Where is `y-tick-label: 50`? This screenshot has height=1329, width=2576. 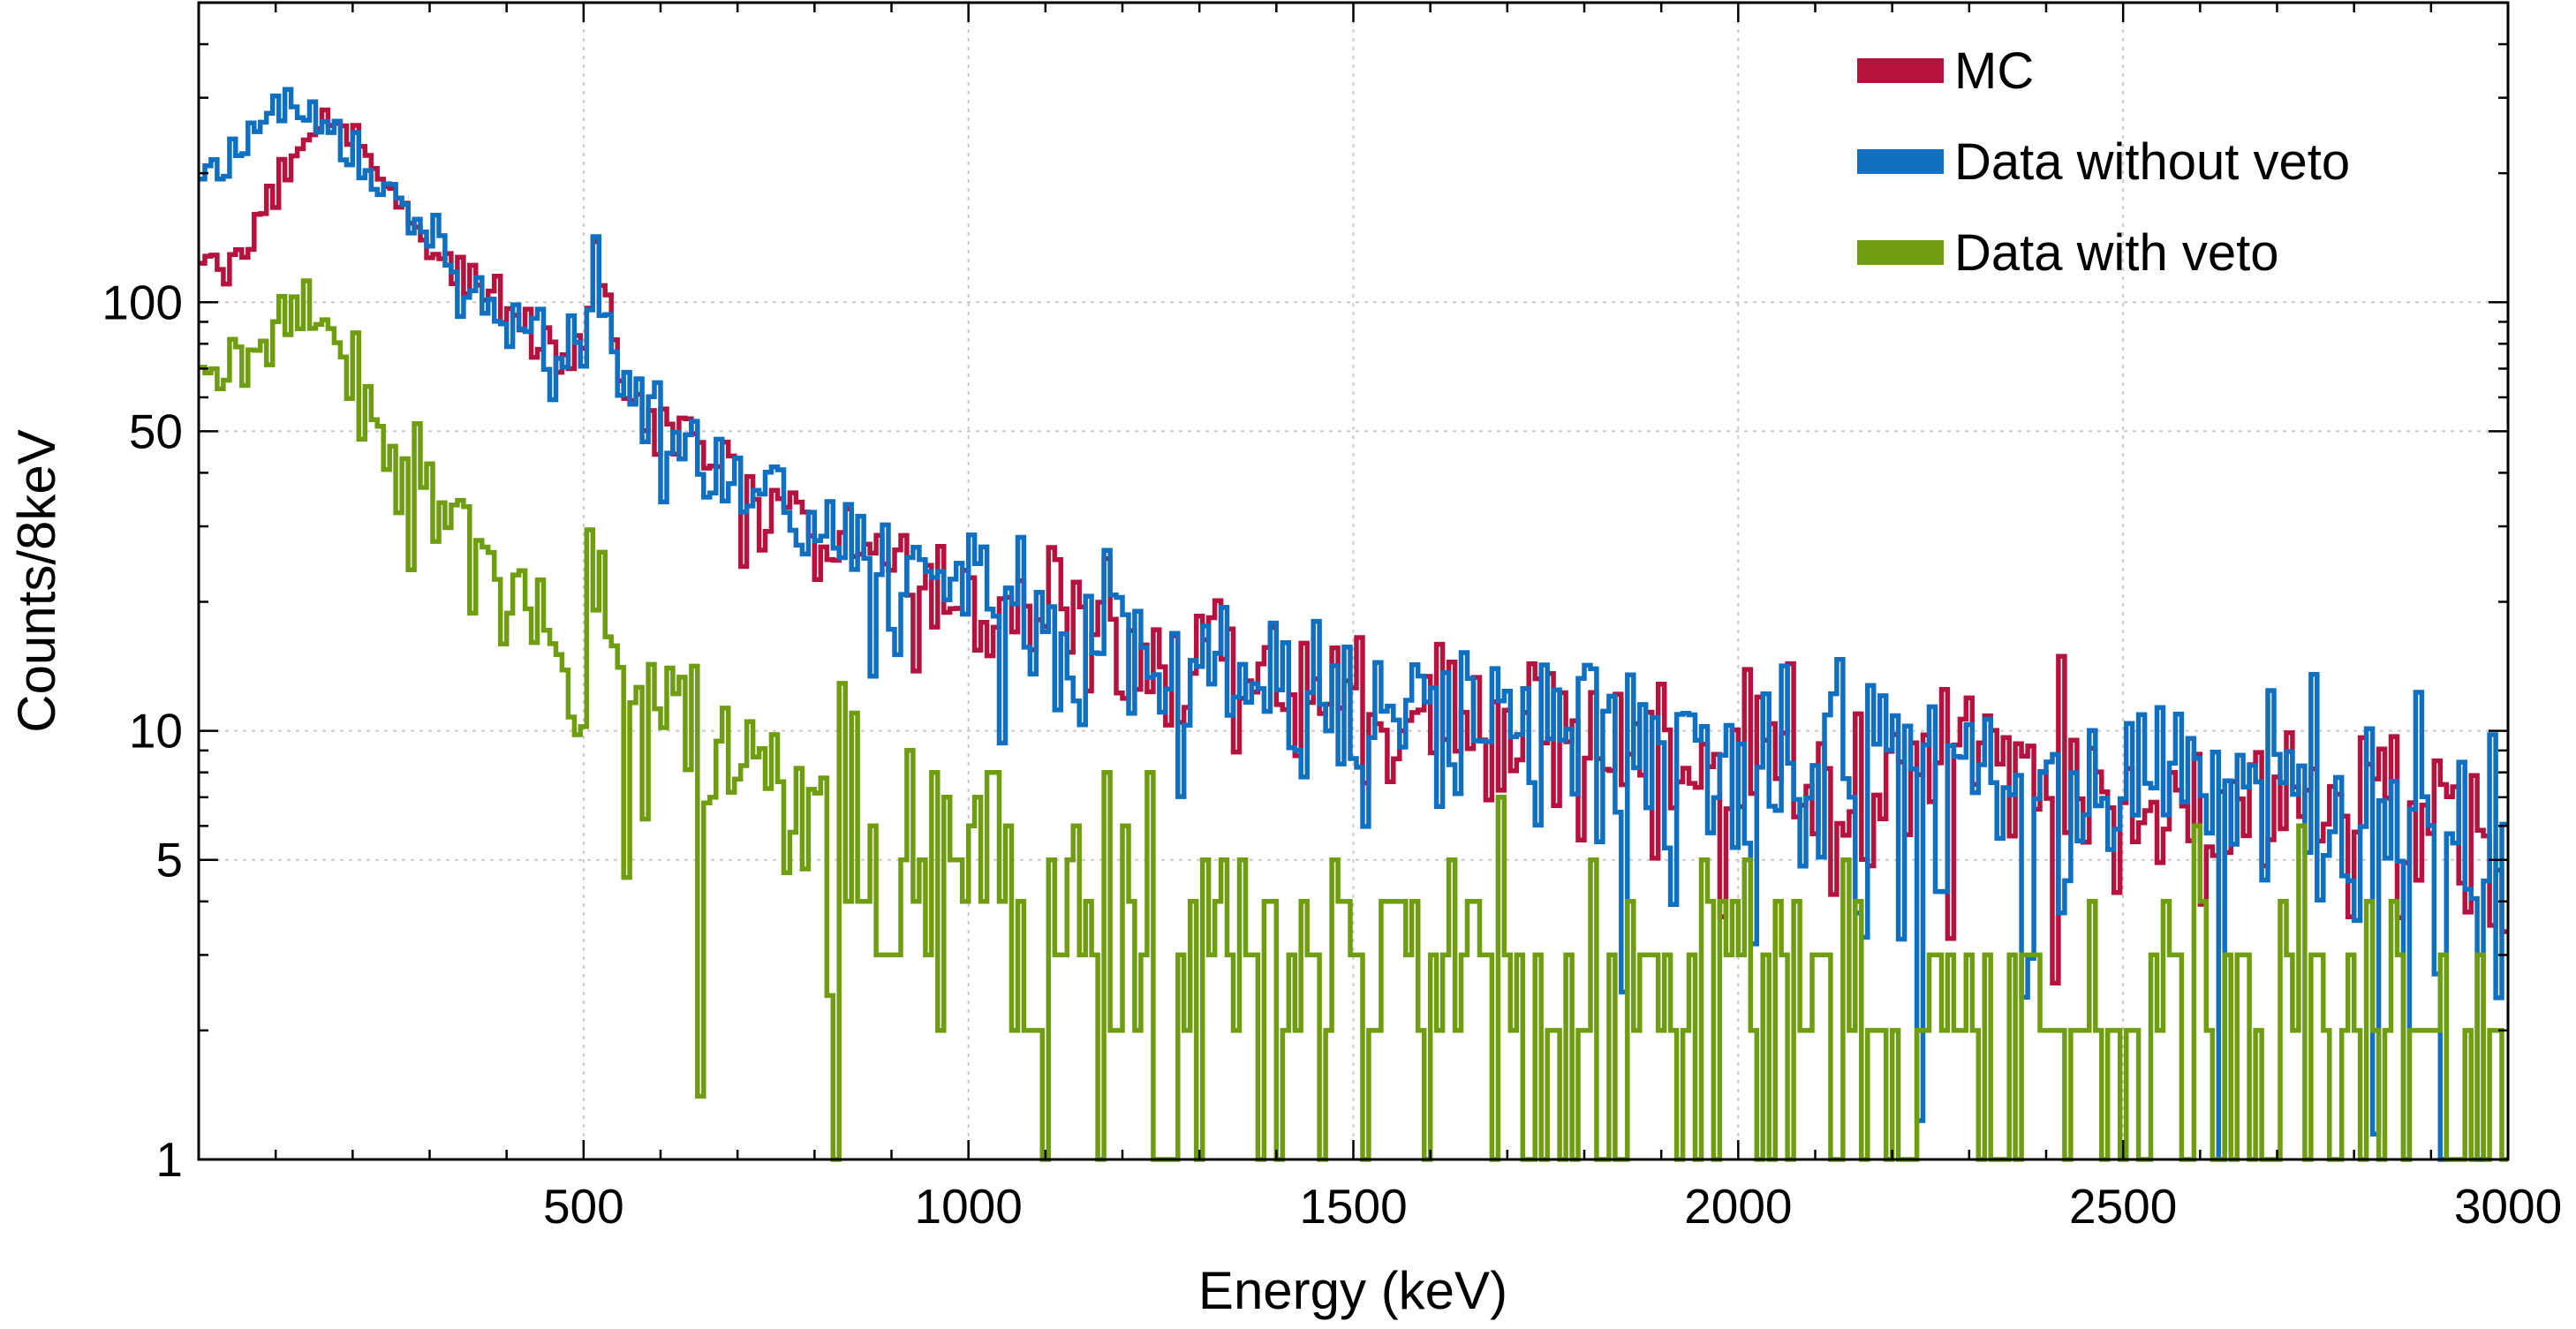
y-tick-label: 50 is located at coordinates (156, 431).